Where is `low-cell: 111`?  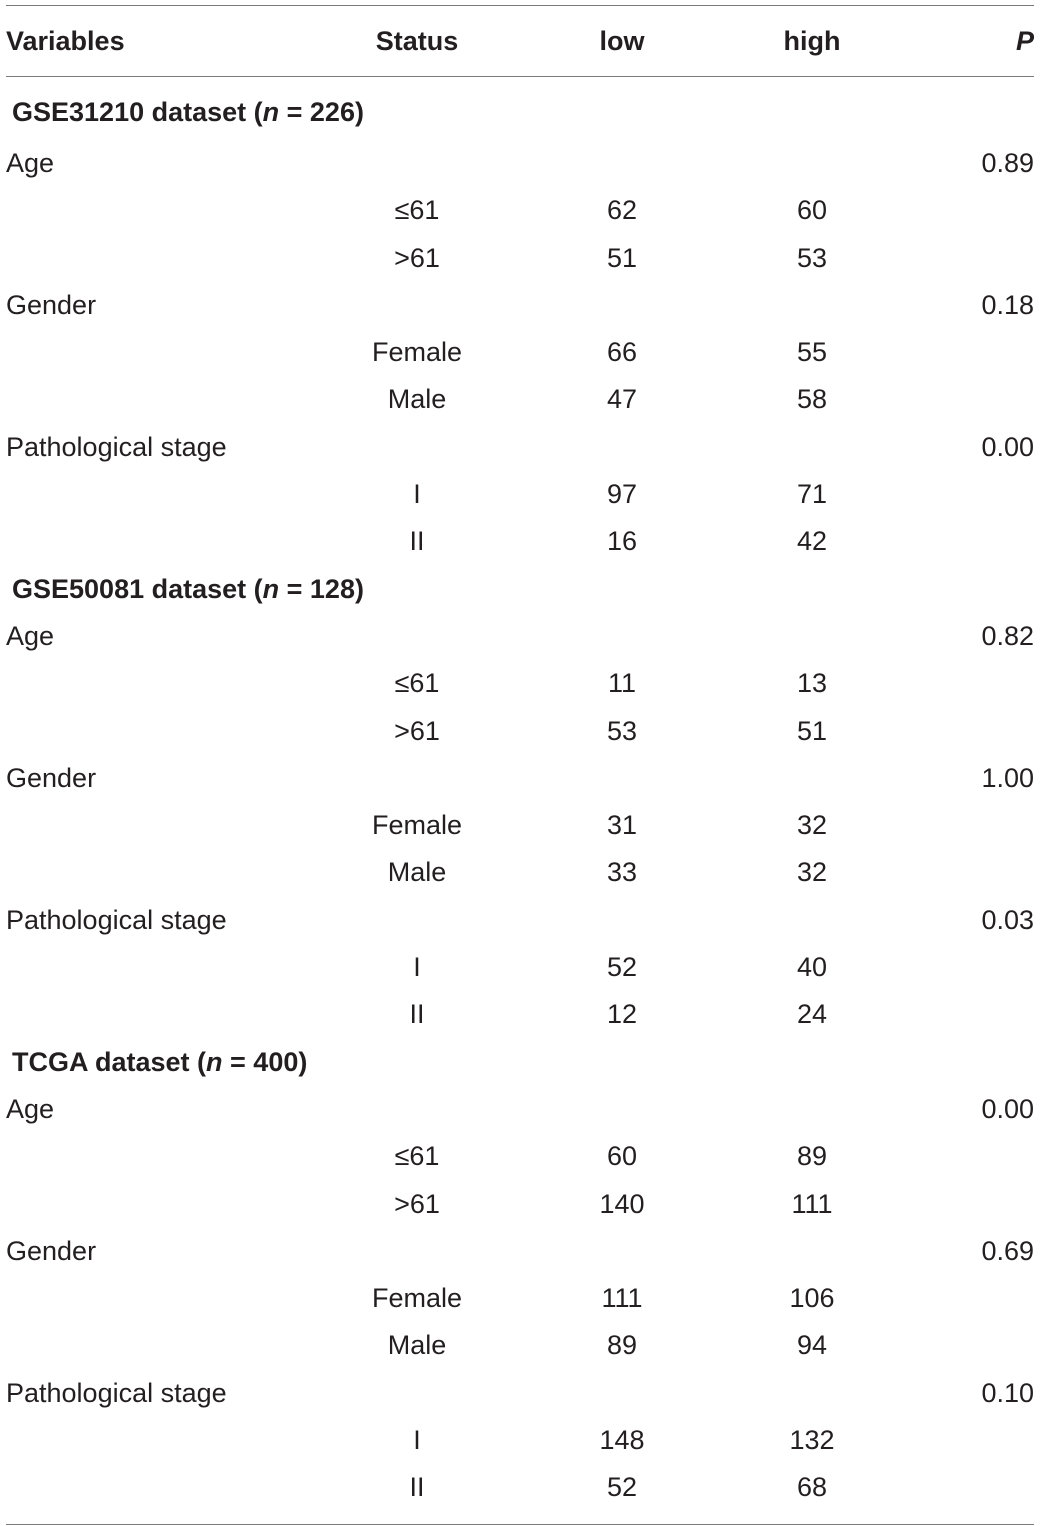
low-cell: 111 is located at coordinates (622, 1298).